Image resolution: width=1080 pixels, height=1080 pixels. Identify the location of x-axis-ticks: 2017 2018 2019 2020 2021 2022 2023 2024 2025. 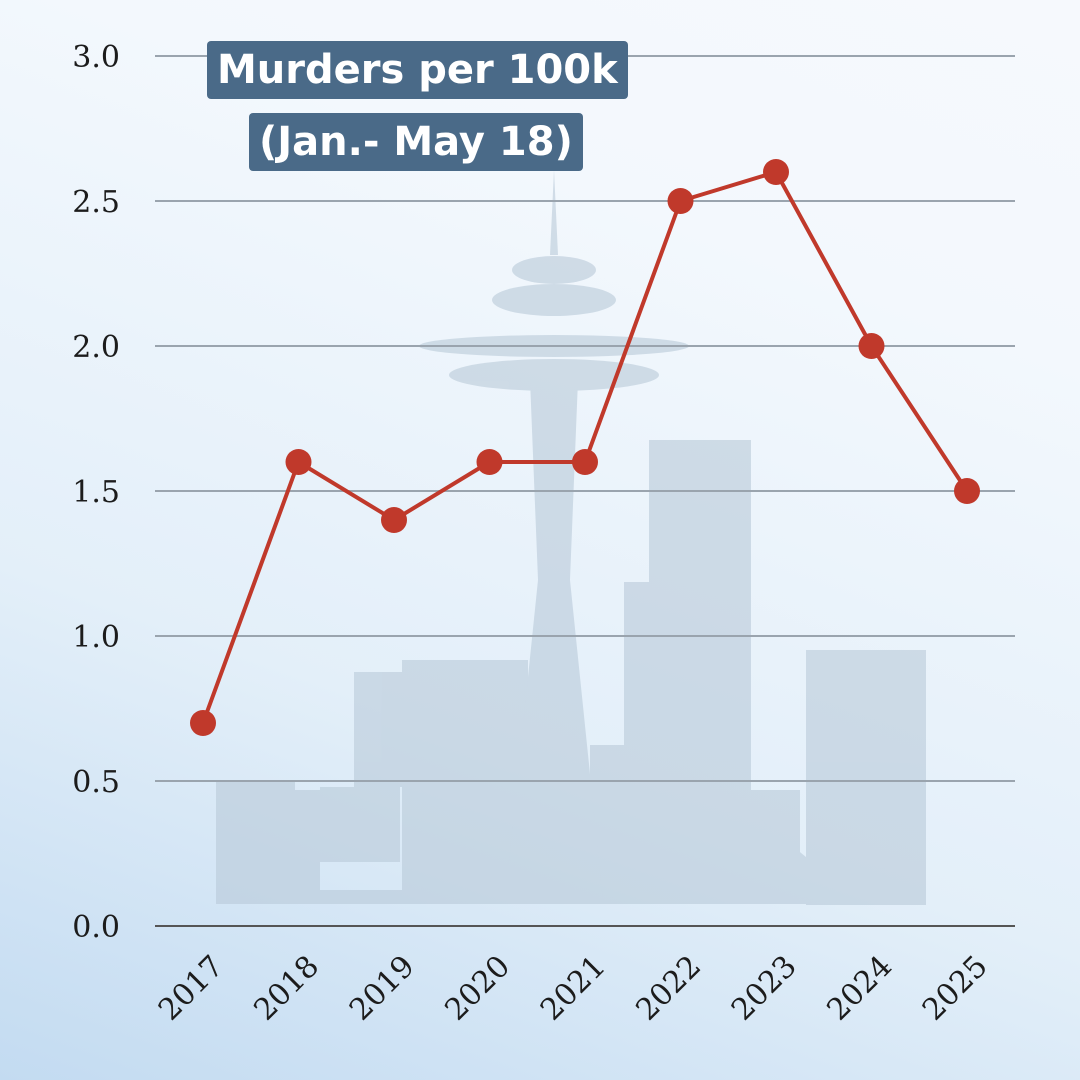
(573, 988).